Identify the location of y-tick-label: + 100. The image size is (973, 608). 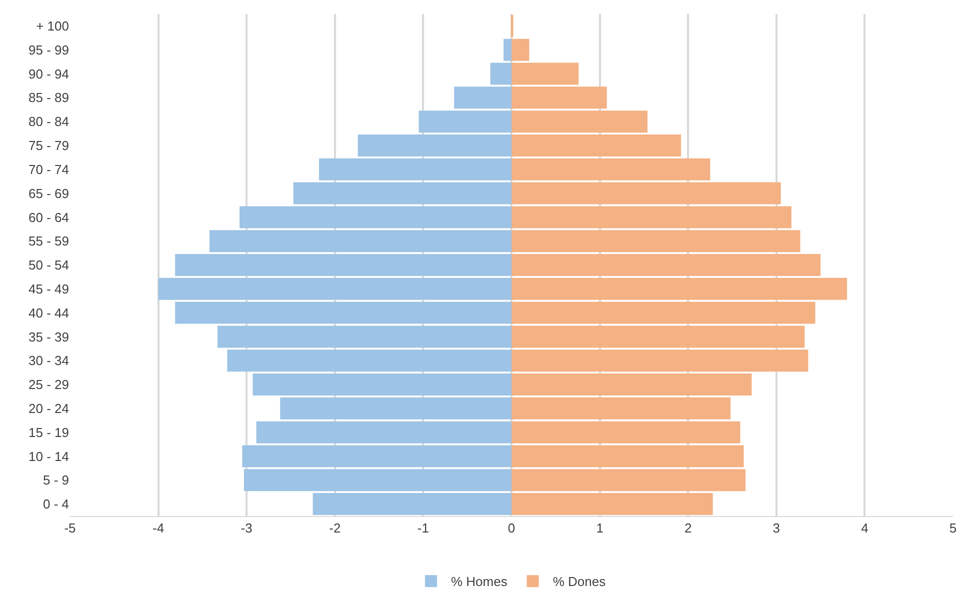
(52, 26).